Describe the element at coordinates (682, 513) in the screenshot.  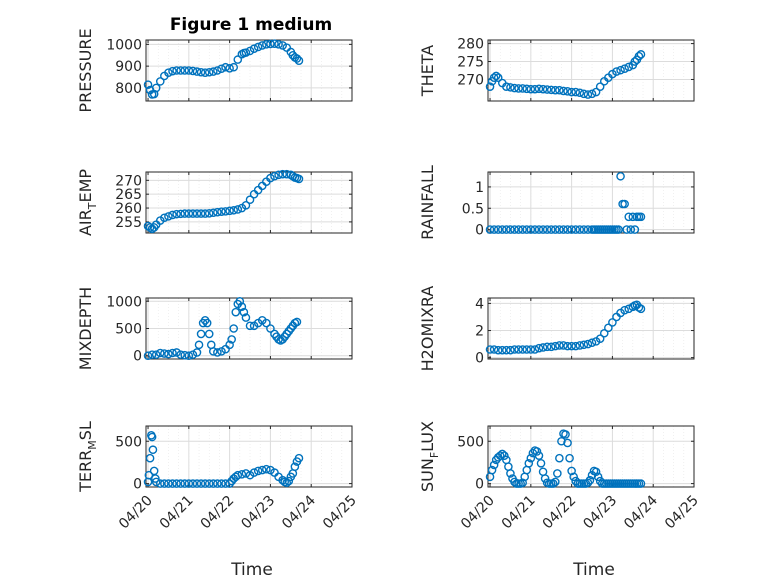
I see `x-tick-label: 04/25` at that location.